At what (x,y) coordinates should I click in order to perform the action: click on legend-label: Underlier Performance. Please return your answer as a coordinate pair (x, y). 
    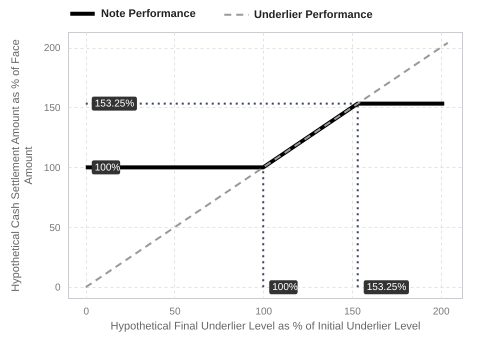
    Looking at the image, I should click on (313, 14).